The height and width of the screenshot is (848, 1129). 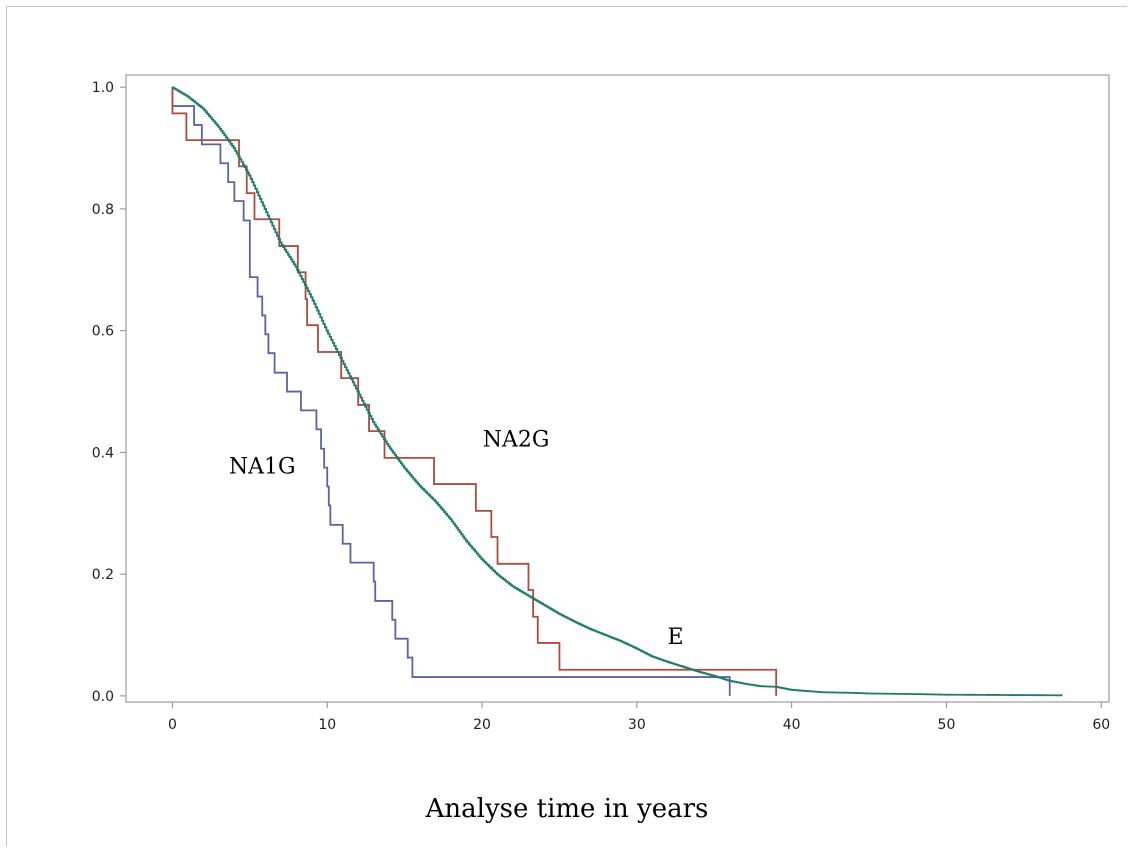 I want to click on y-axis: 0.0 0.2 0.4 0.6 0.8 1.0, so click(x=109, y=392).